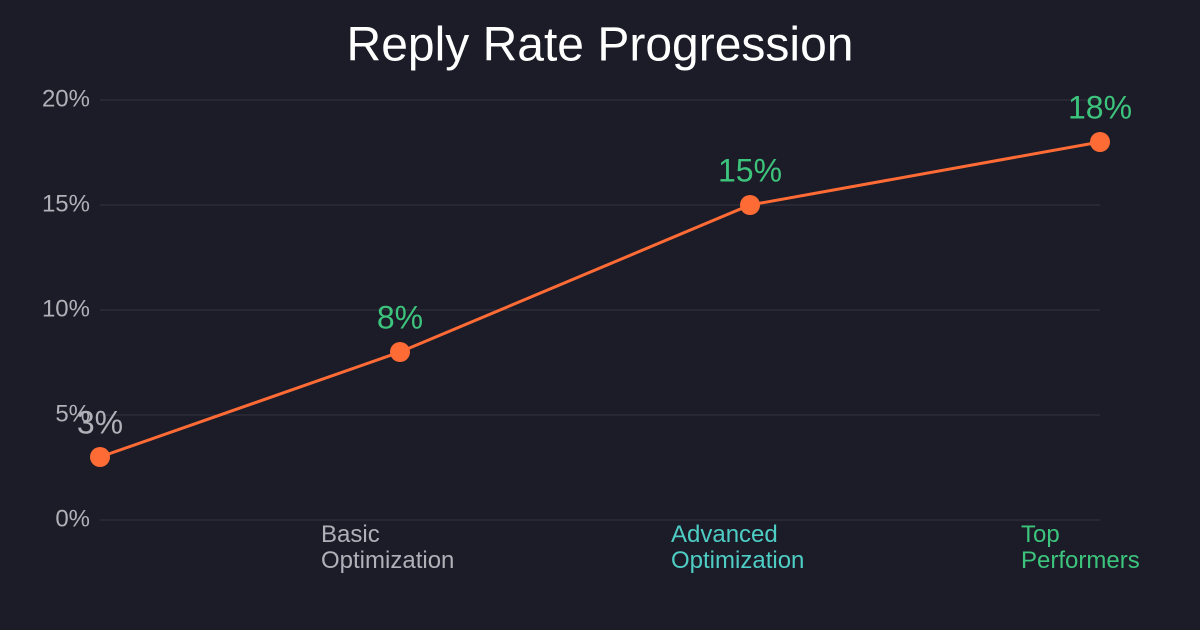  What do you see at coordinates (1080, 547) in the screenshot?
I see `x-tick-label: Top Performers` at bounding box center [1080, 547].